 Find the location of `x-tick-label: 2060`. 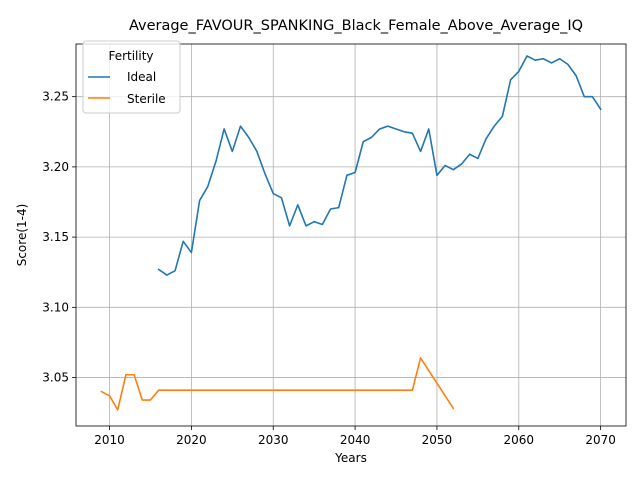

x-tick-label: 2060 is located at coordinates (519, 440).